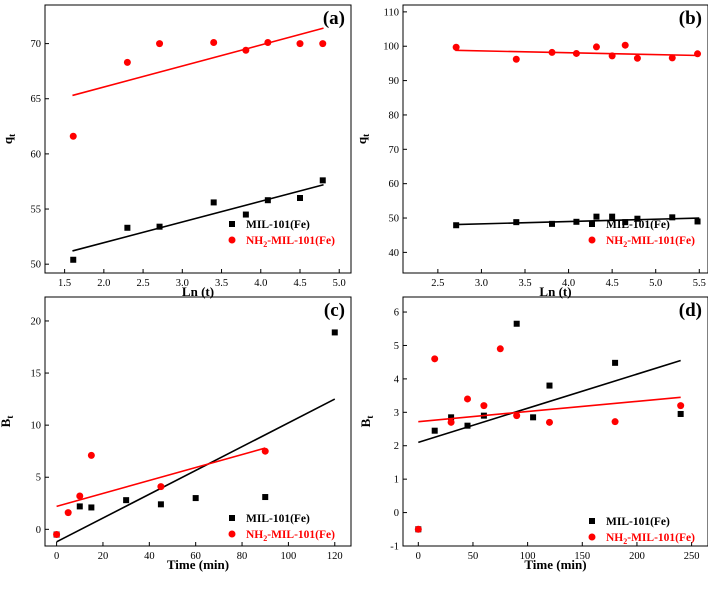 This screenshot has height=591, width=708. What do you see at coordinates (36, 99) in the screenshot?
I see `y-tick-label: 65` at bounding box center [36, 99].